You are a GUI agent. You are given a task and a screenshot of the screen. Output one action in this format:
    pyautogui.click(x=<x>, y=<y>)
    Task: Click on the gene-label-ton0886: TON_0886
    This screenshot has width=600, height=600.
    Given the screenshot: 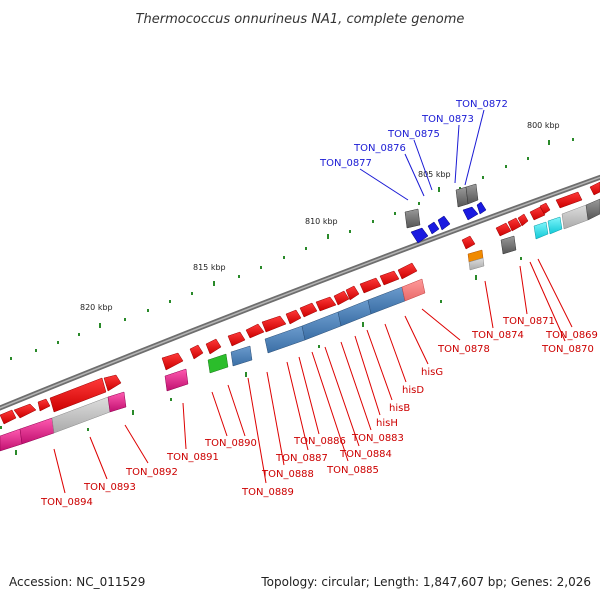 What is the action you would take?
    pyautogui.click(x=319, y=441)
    